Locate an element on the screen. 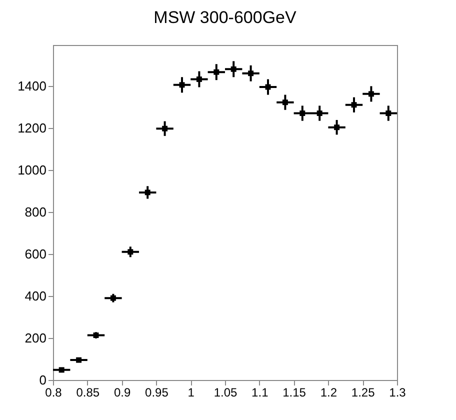  y-tick-label: 1000 is located at coordinates (32, 170).